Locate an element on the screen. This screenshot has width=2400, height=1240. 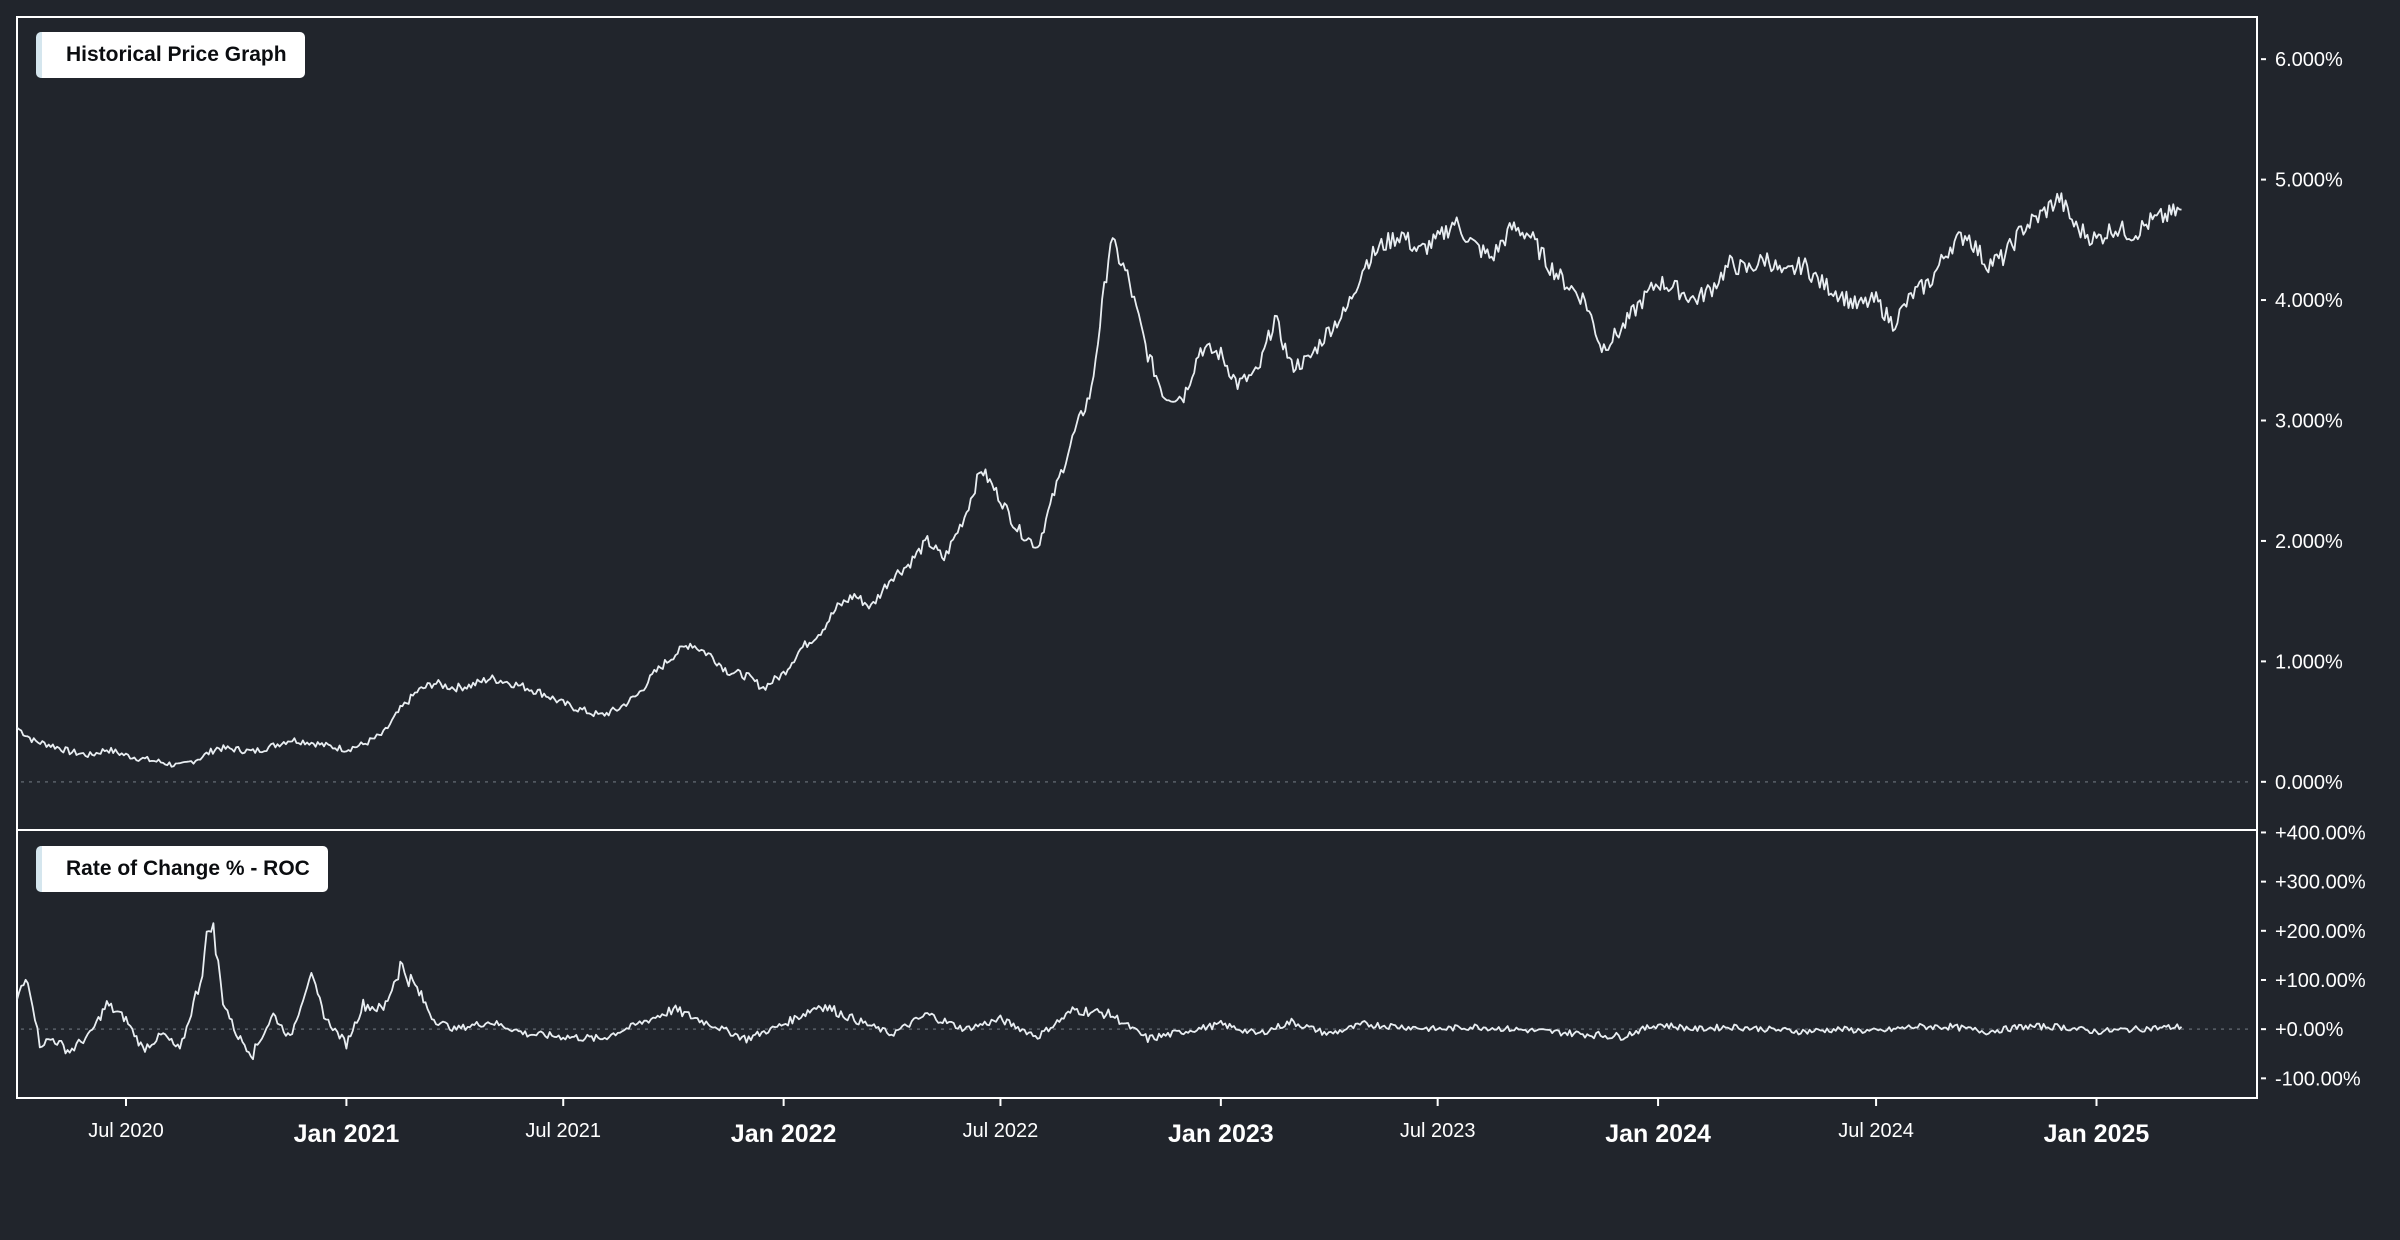
price-y-tick-label: 3.000% is located at coordinates (2309, 421).